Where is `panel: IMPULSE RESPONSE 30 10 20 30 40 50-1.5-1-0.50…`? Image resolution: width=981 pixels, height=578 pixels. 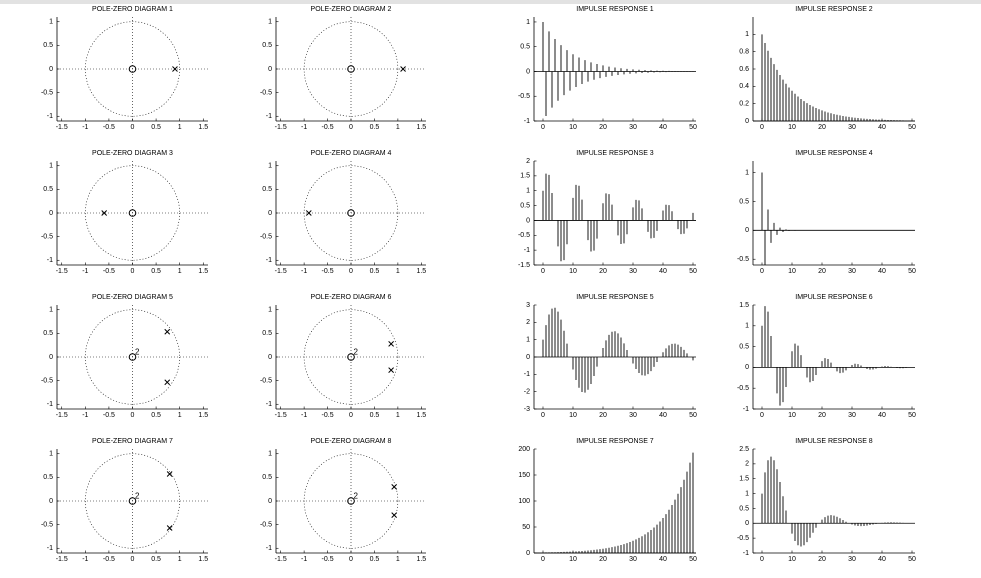 panel: IMPULSE RESPONSE 30 10 20 30 40 50-1.5-1-0.50… is located at coordinates (607, 212).